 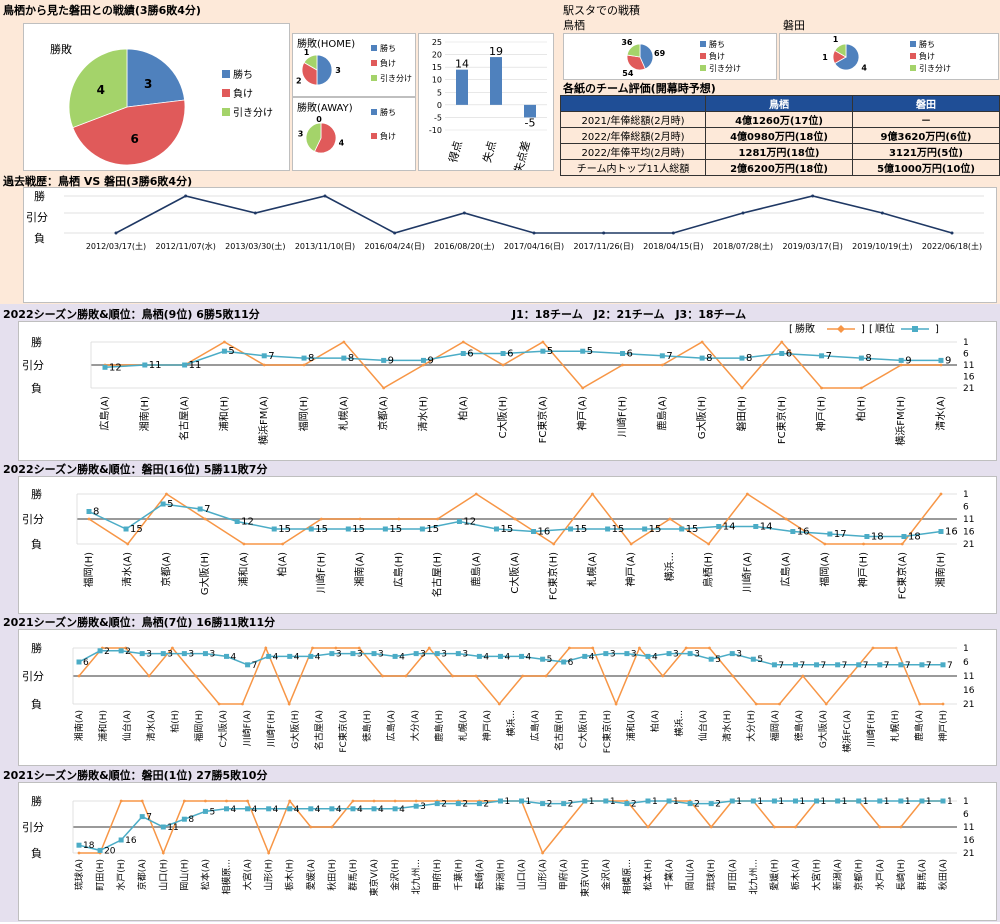 I want to click on table-cell: チーム内トップ11人総額, so click(x=633, y=167).